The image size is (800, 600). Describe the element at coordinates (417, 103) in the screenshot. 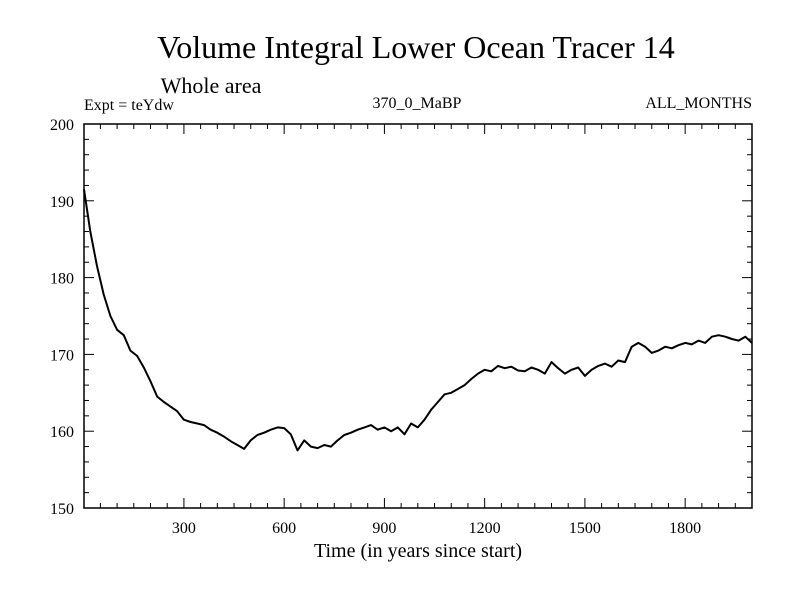

I see `run-label: 370_0_MaBP` at that location.